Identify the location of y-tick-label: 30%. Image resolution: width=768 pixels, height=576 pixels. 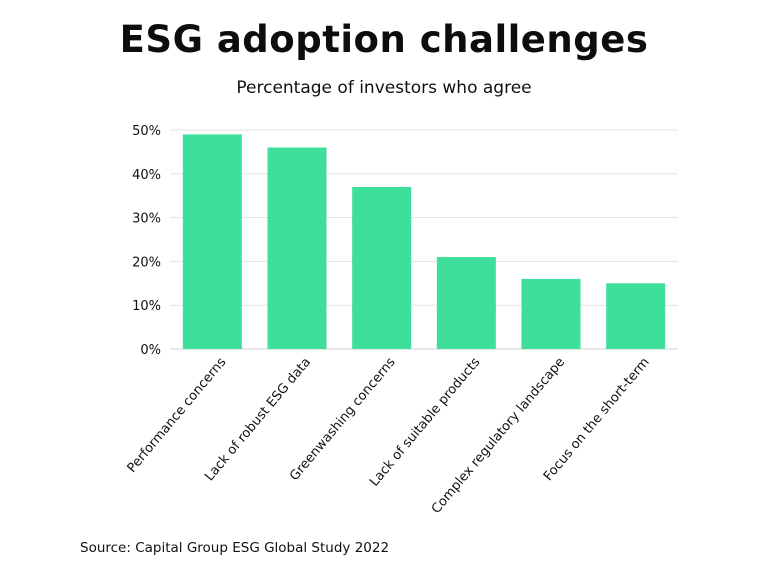
(146, 219).